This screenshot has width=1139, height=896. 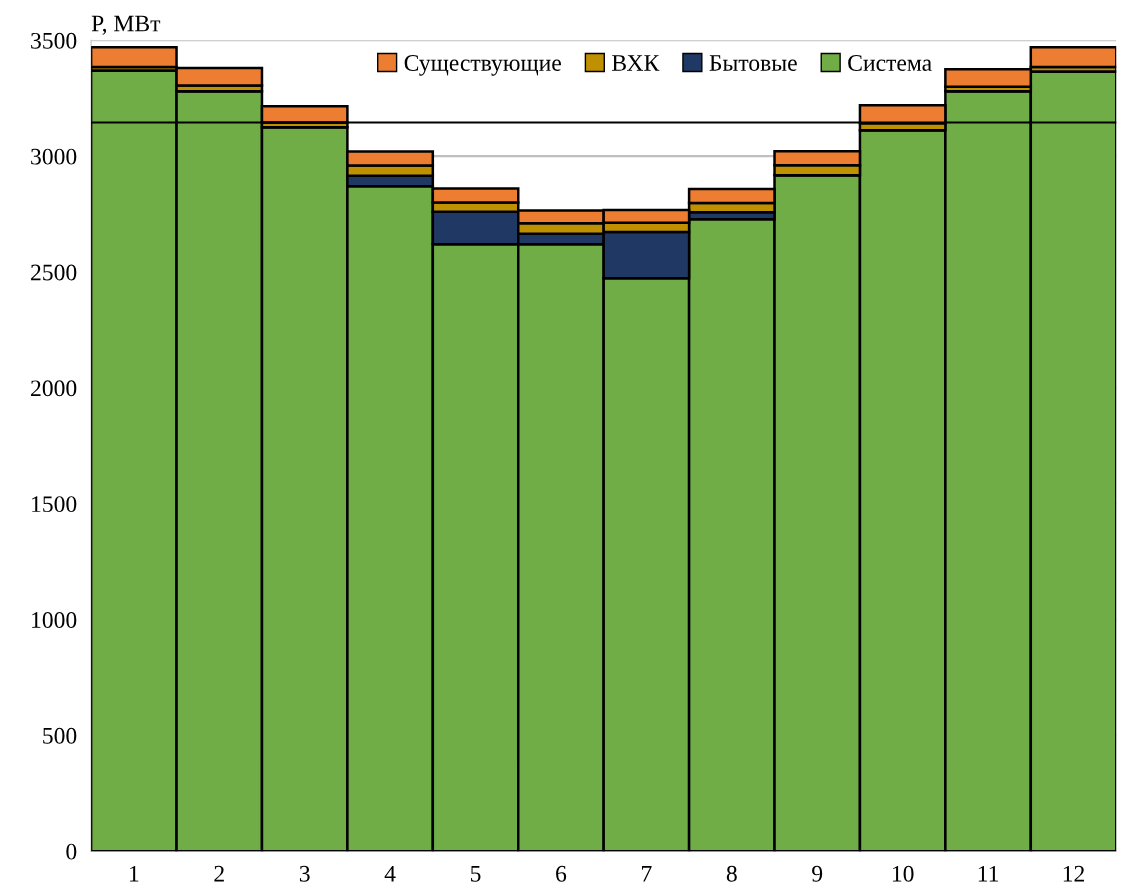 I want to click on legend-label: Существующие, so click(x=482, y=65).